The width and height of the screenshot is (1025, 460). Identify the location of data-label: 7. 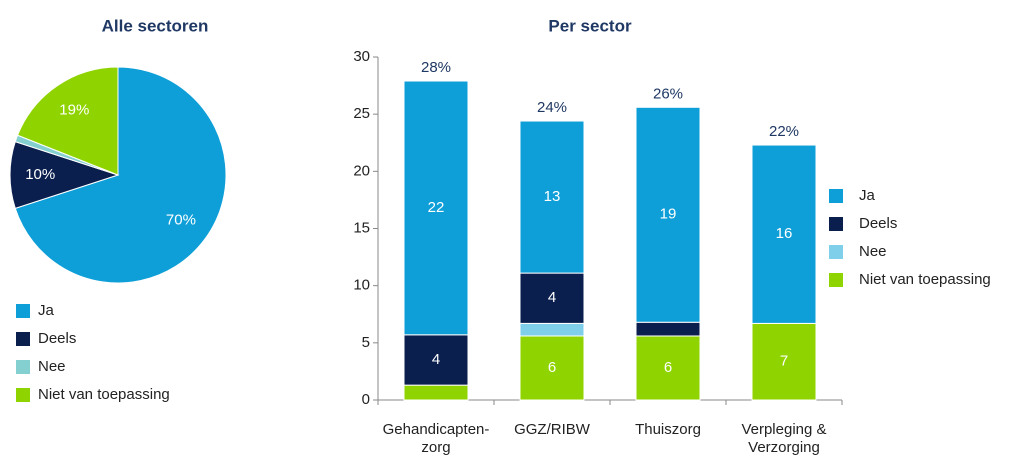
(784, 361).